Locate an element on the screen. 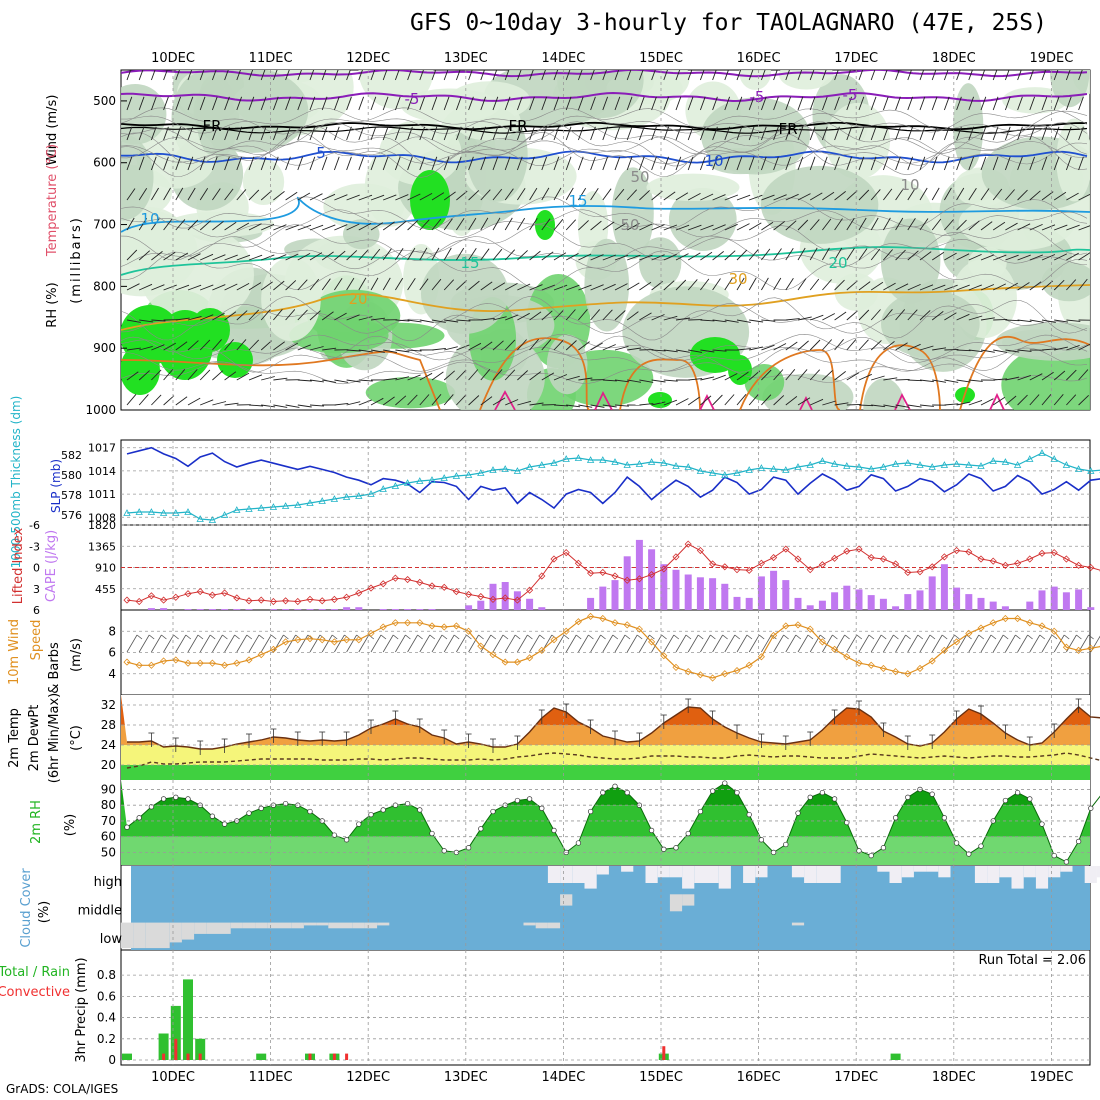  temp-tick-label: 20 is located at coordinates (108, 765).